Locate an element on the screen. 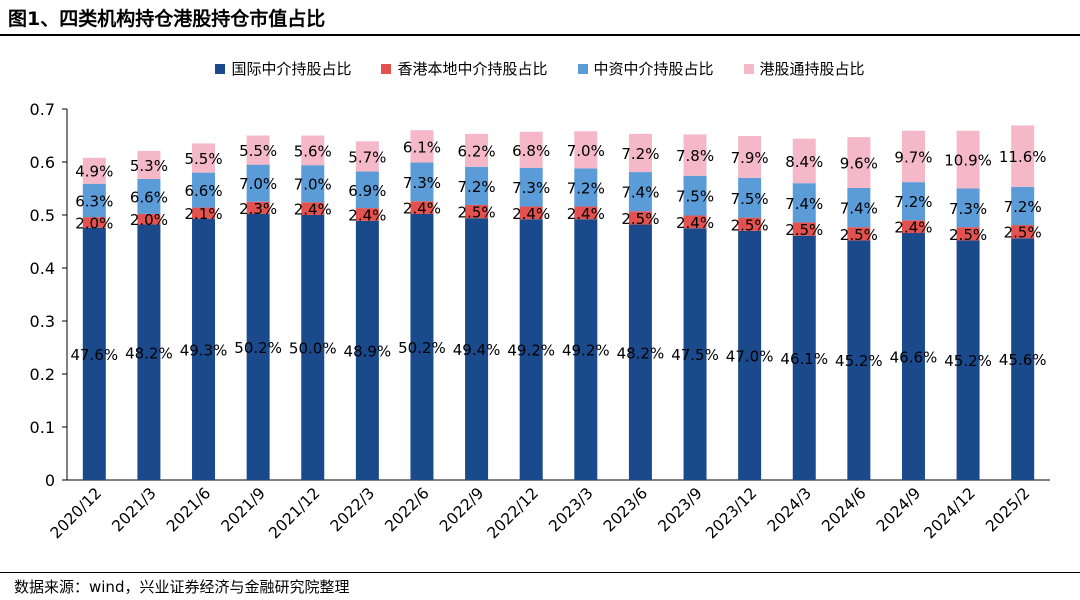  data-label-intl: 49.4% is located at coordinates (477, 350).